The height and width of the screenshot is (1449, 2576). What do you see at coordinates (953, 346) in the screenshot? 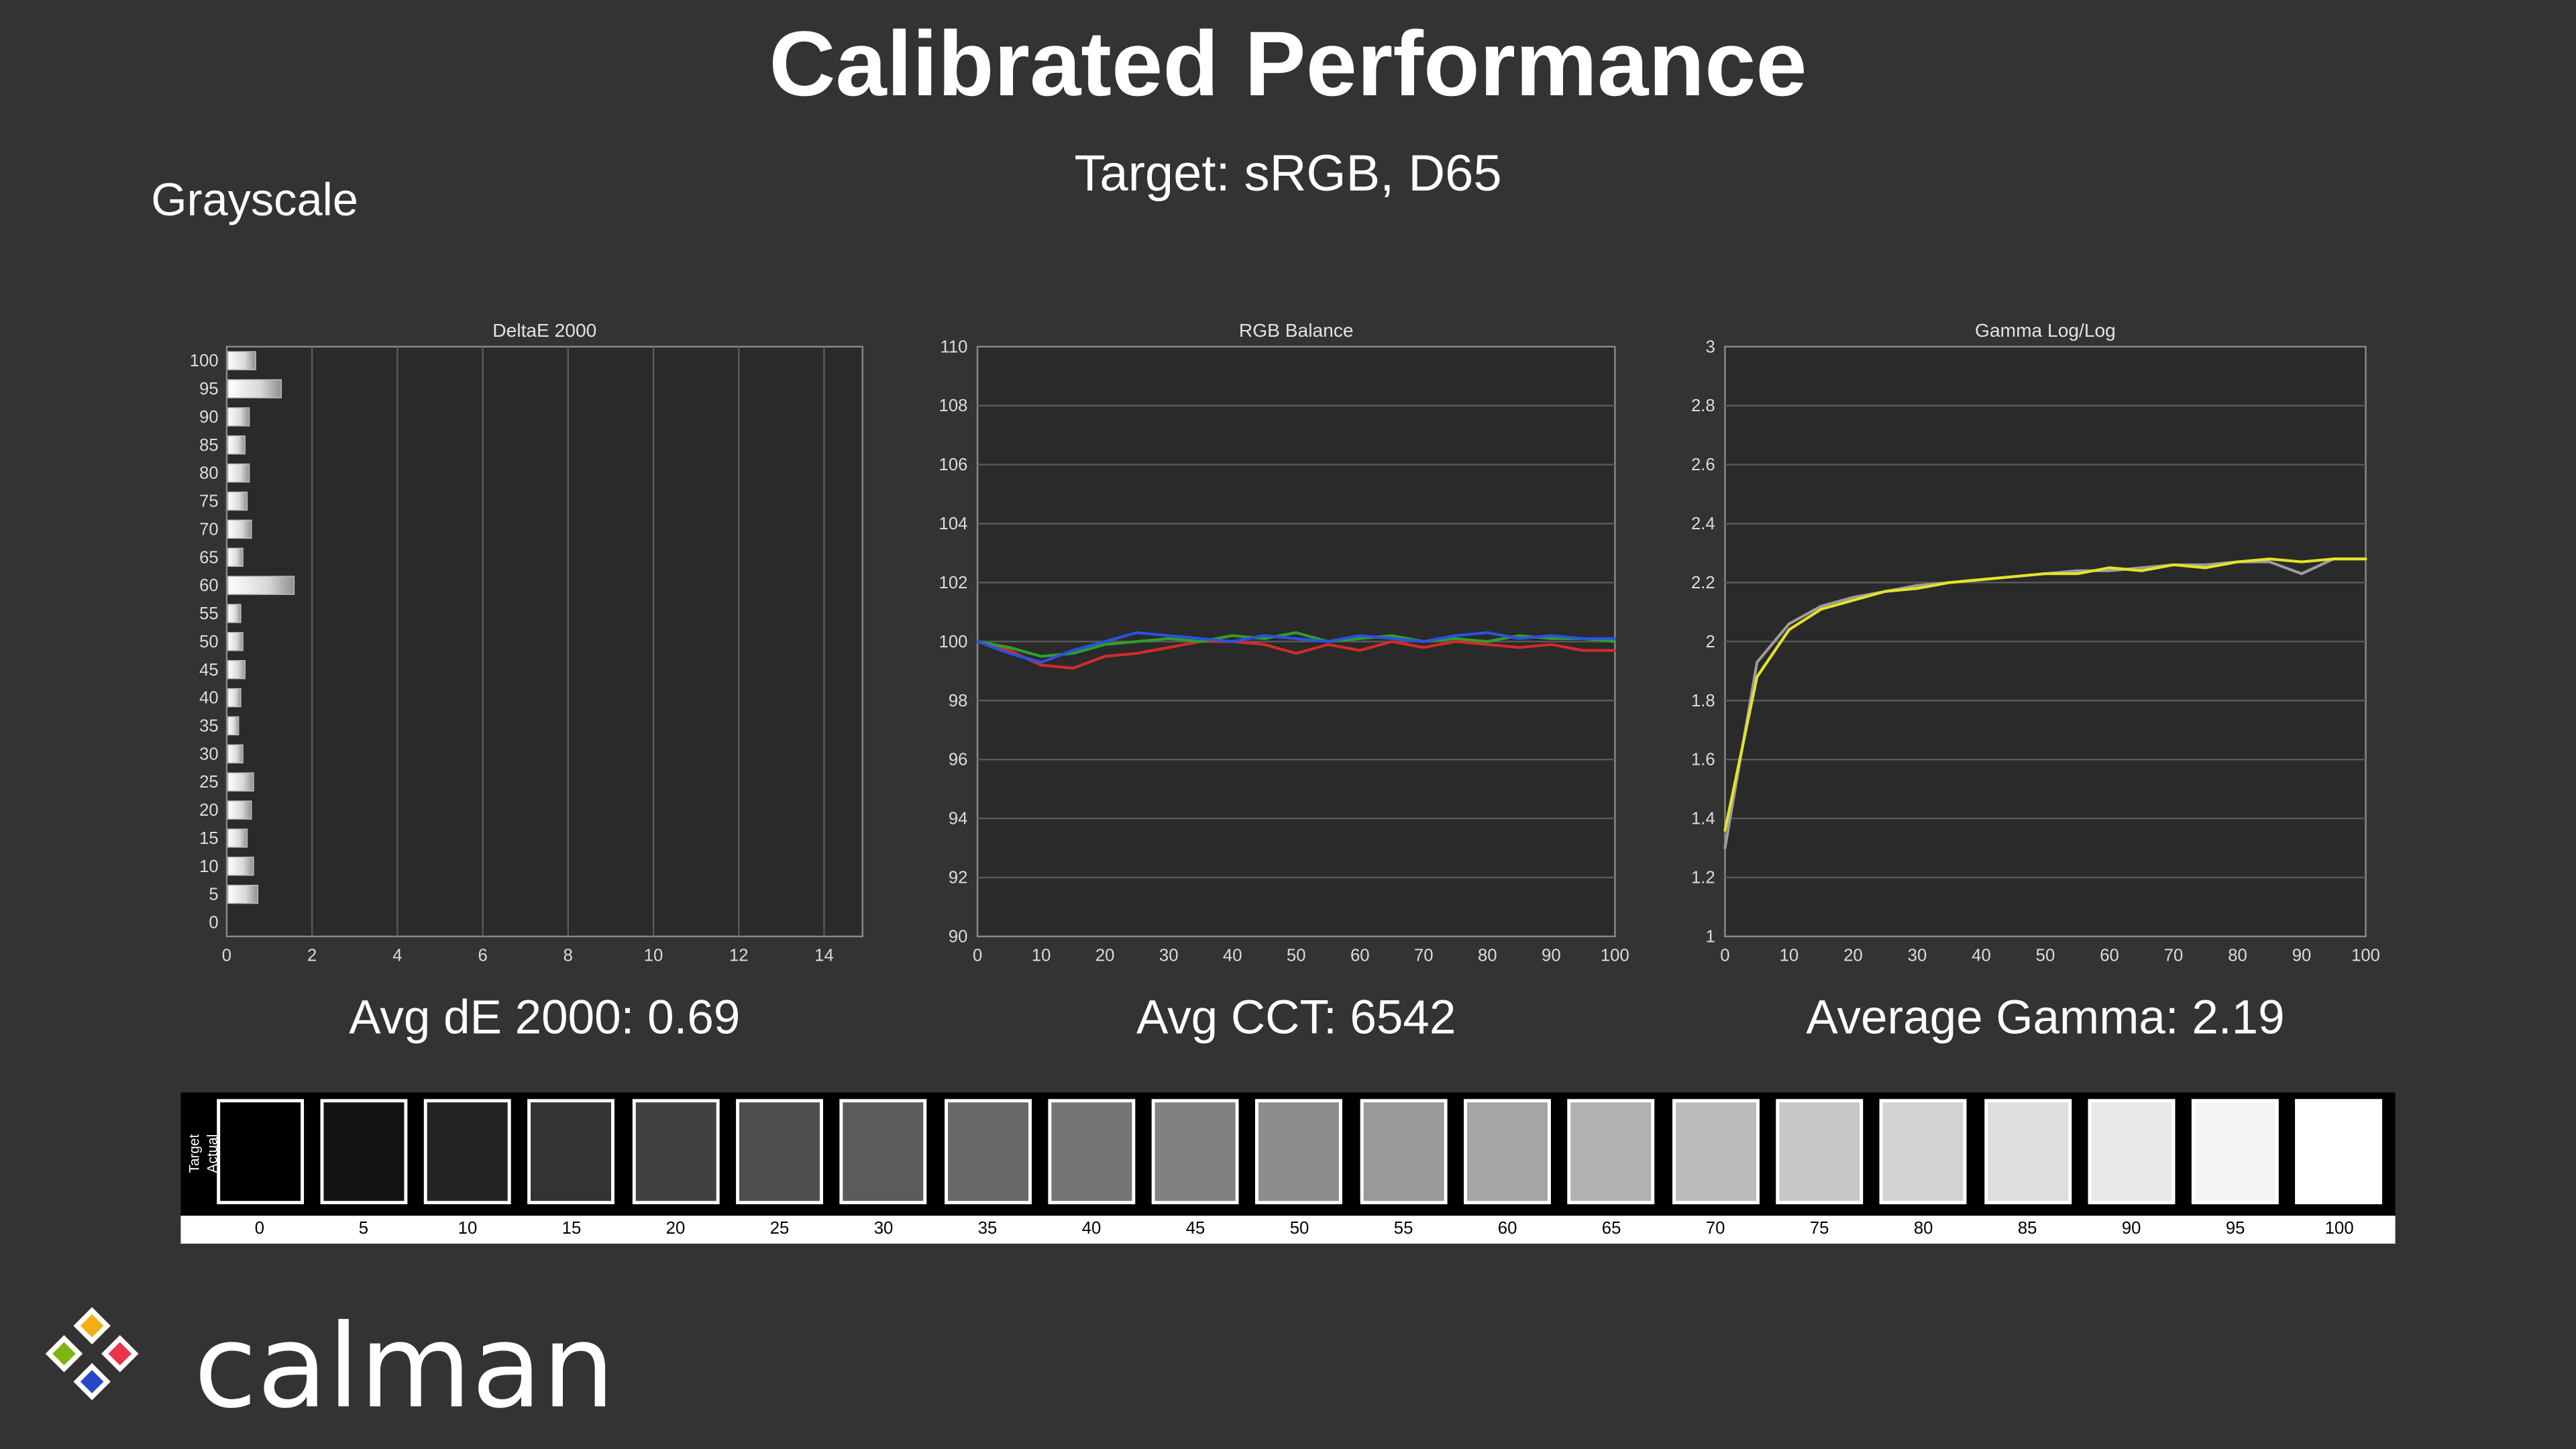
I see `tick-label: 110` at bounding box center [953, 346].